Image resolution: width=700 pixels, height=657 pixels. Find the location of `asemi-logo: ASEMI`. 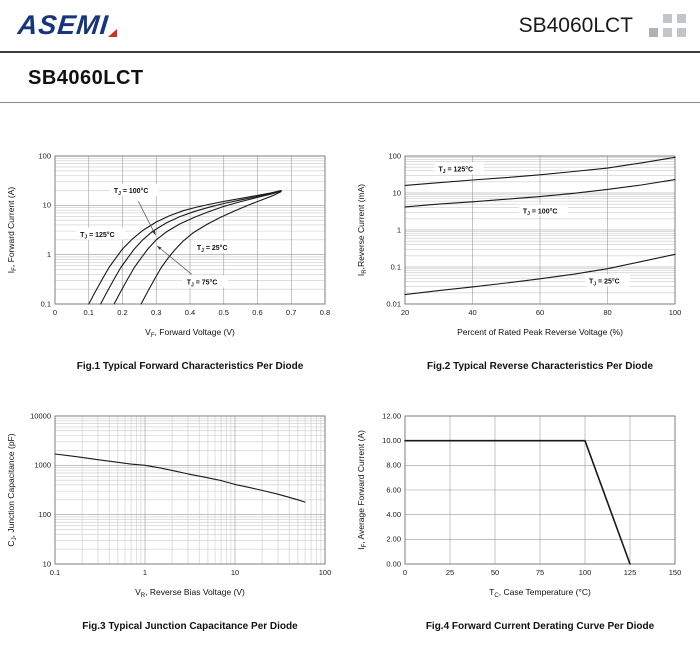

asemi-logo: ASEMI is located at coordinates (66, 25).